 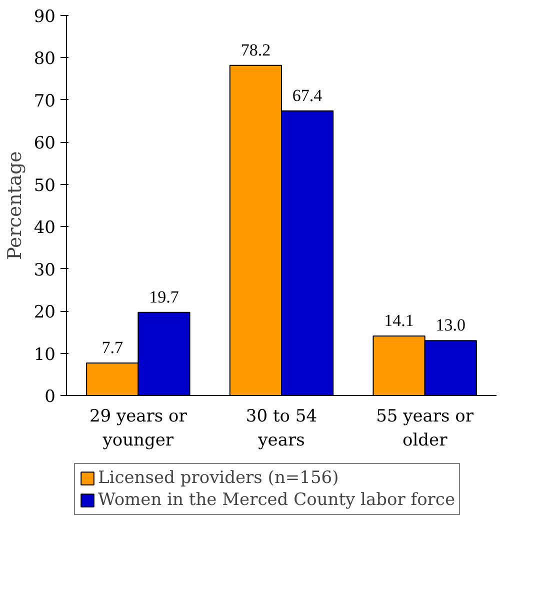 I want to click on y-tick-label: 0, so click(x=50, y=397).